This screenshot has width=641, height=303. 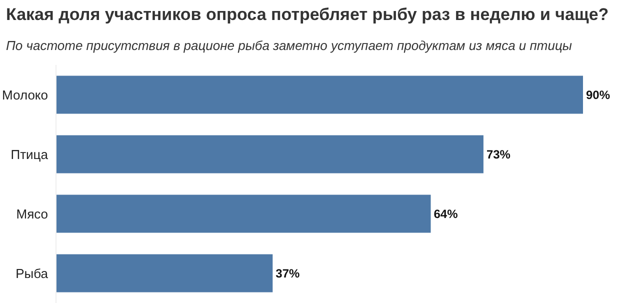 What do you see at coordinates (29, 154) in the screenshot?
I see `y-tick-label: Птица` at bounding box center [29, 154].